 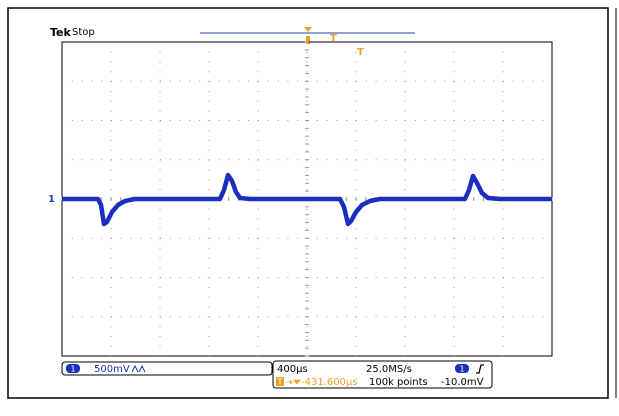 I want to click on timebase-box, so click(x=382, y=374).